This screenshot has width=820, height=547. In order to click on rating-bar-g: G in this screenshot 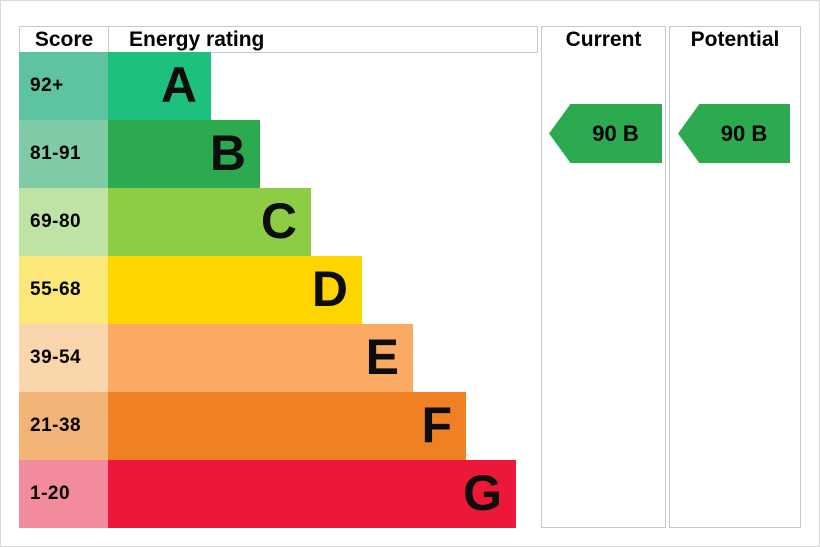, I will do `click(312, 494)`.